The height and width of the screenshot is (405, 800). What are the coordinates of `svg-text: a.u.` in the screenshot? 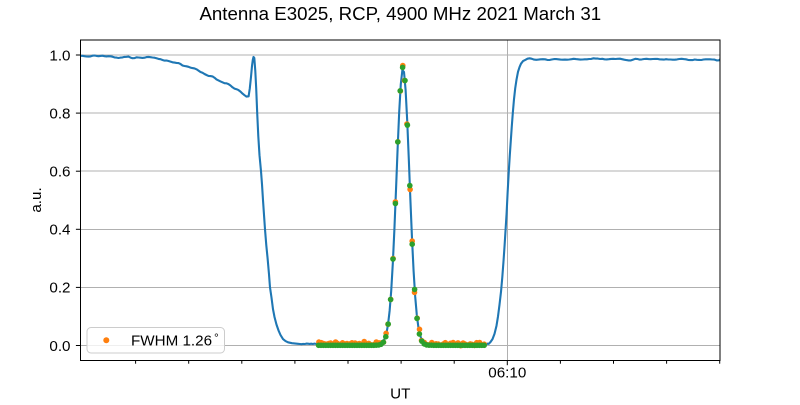 It's located at (36, 199).